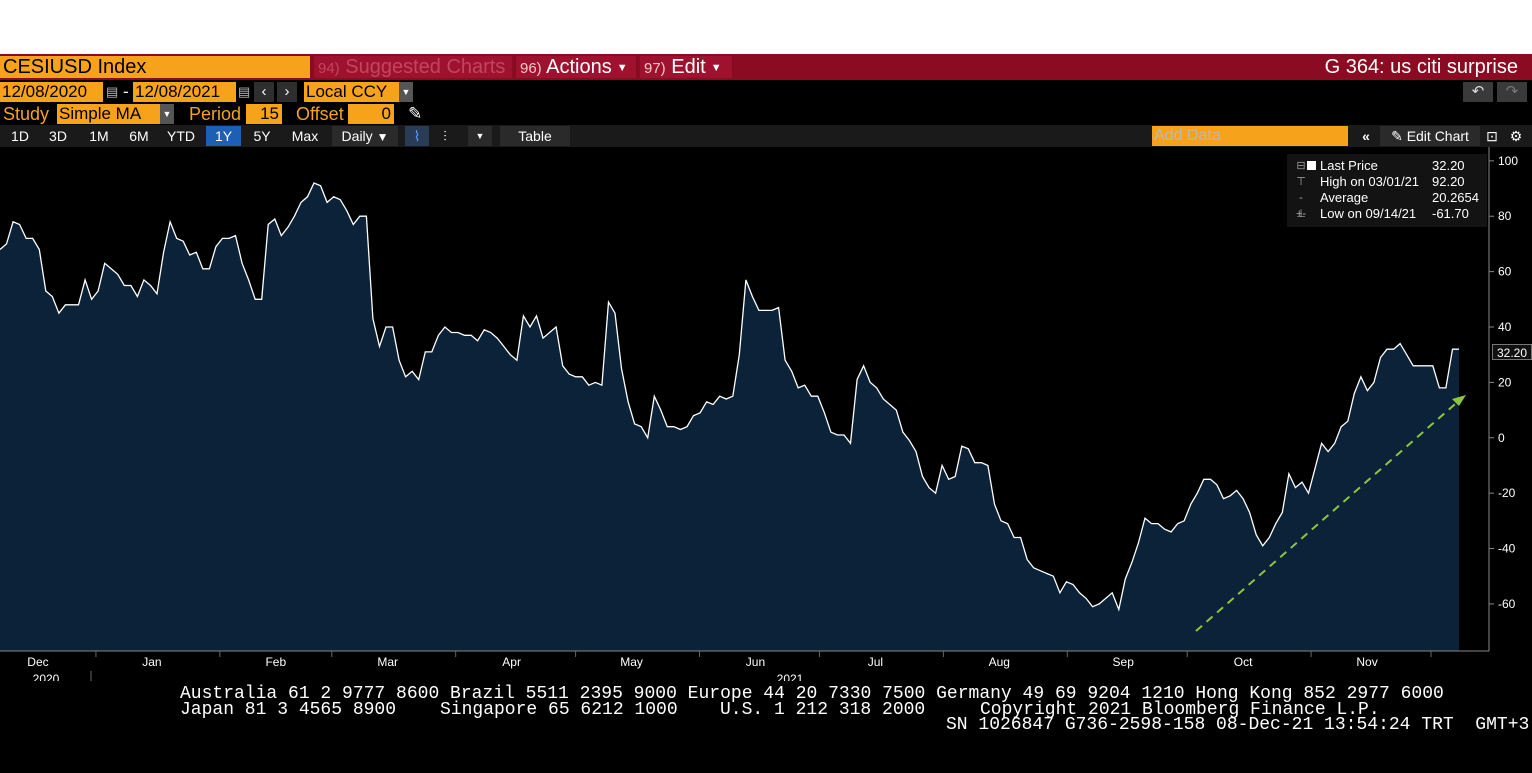  Describe the element at coordinates (181, 136) in the screenshot. I see `range-ytd: YTD` at that location.